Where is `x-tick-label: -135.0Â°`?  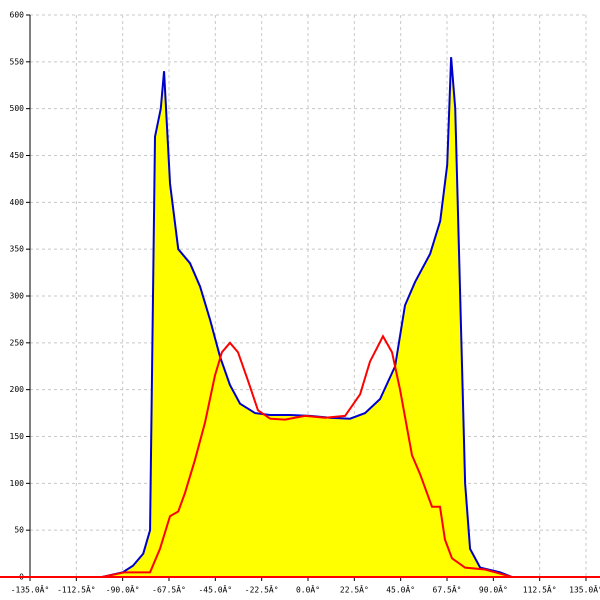
x-tick-label: -135.0Â° is located at coordinates (30, 589).